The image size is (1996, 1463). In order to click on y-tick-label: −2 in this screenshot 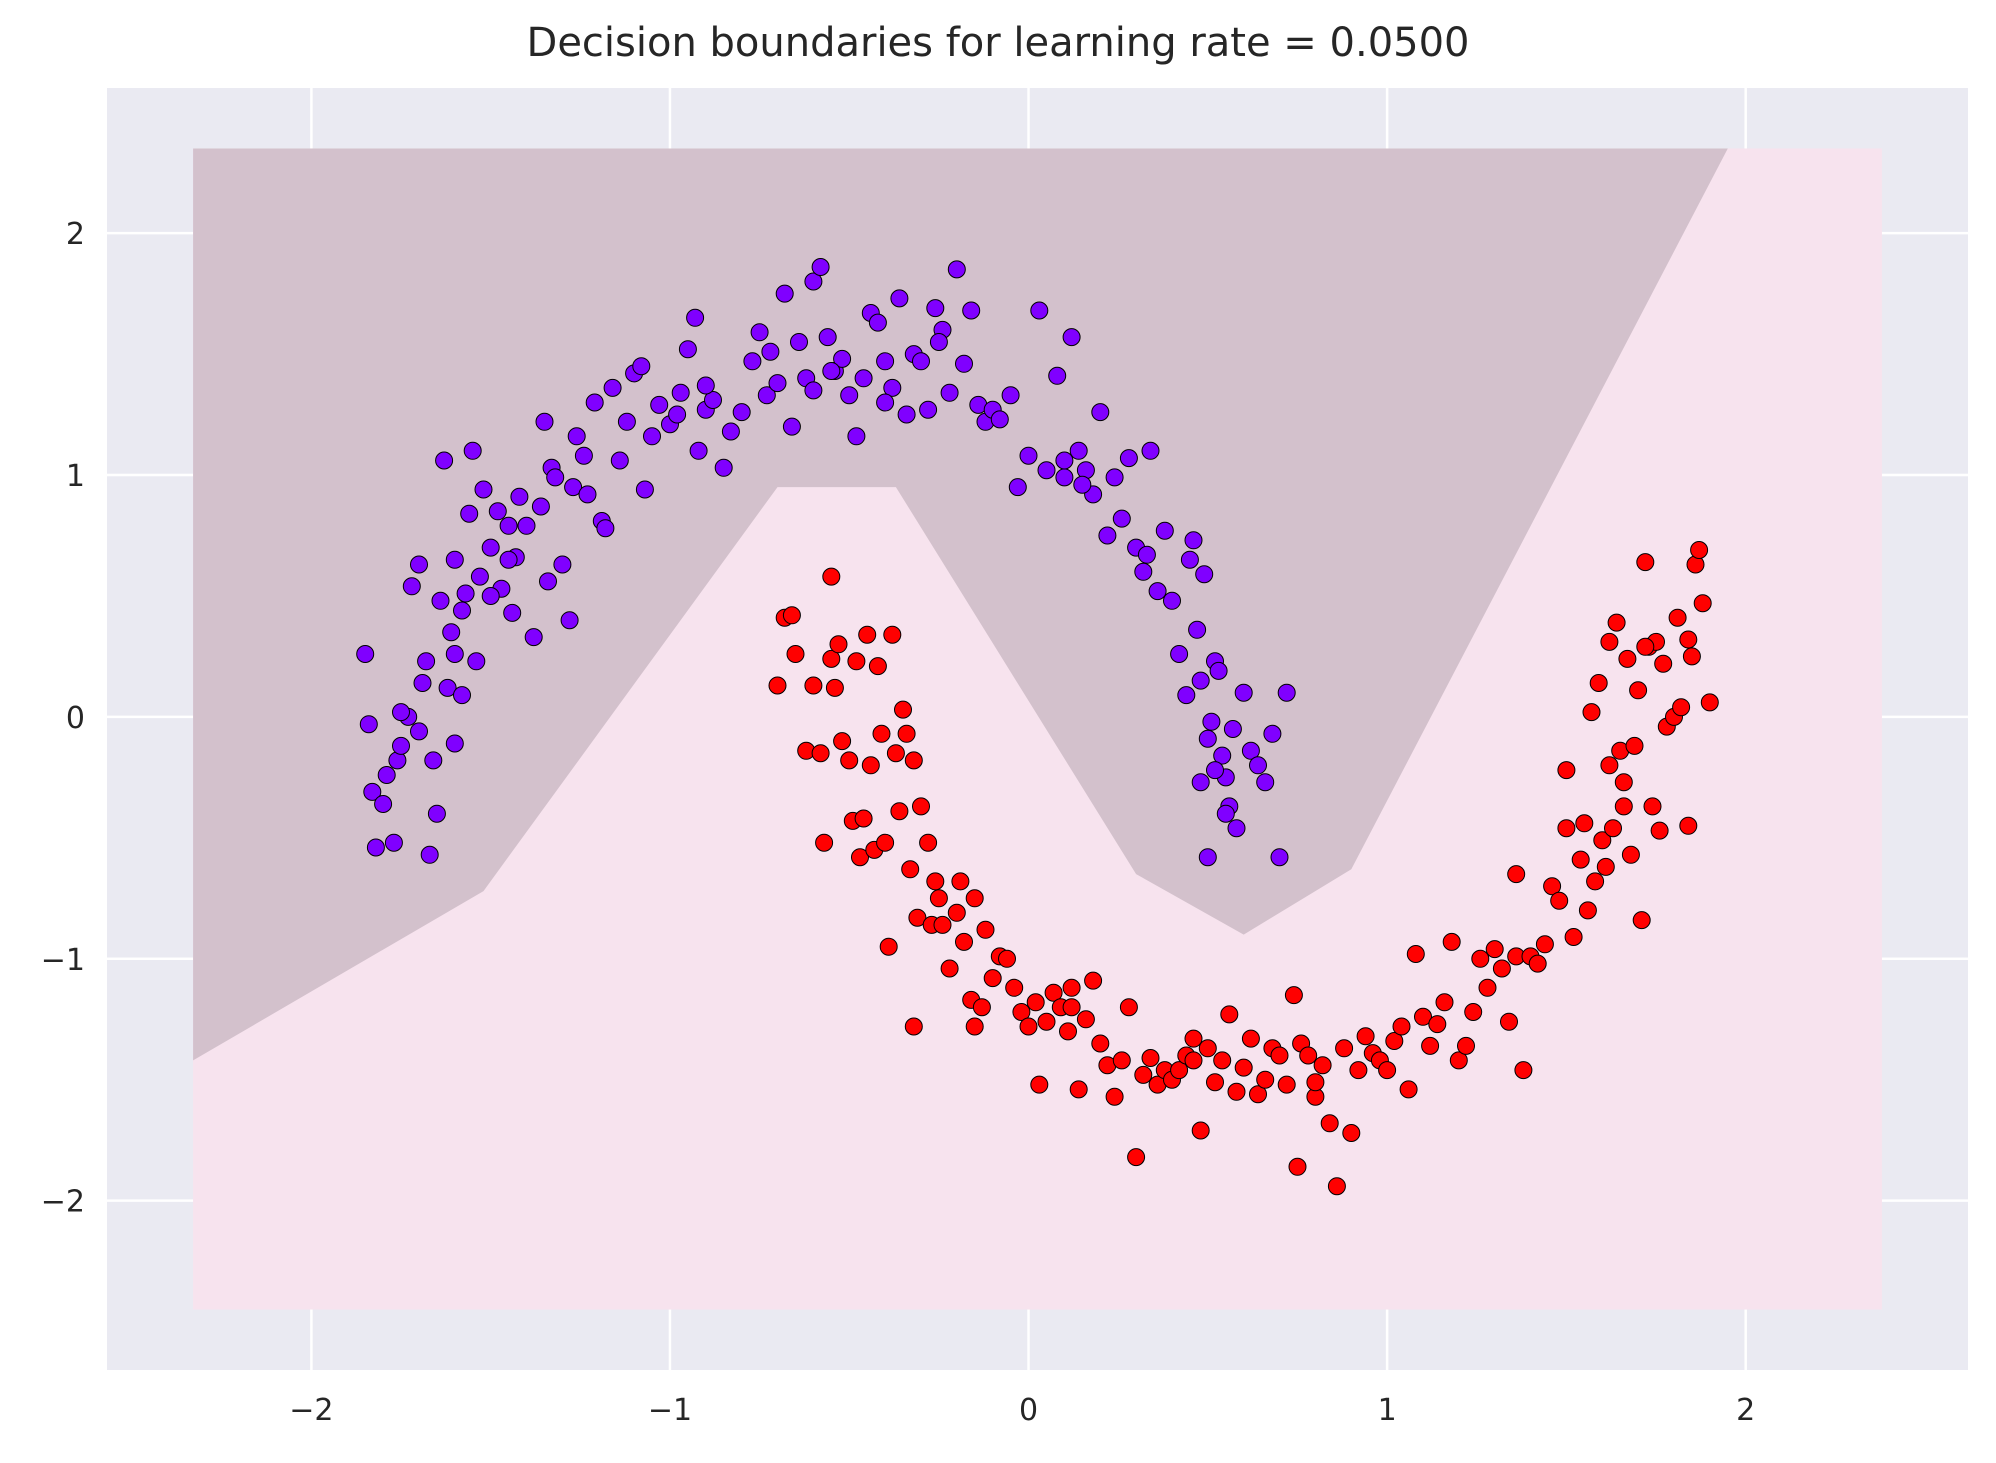, I will do `click(63, 1202)`.